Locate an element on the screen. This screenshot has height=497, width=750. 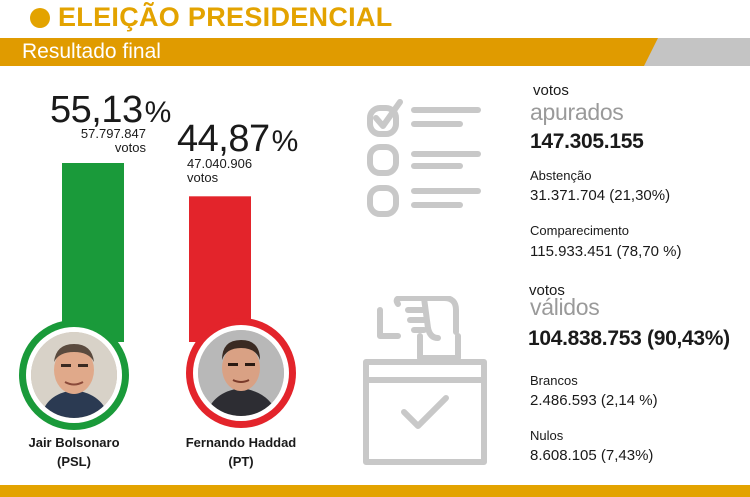
apurados-label-top: votos is located at coordinates (551, 90).